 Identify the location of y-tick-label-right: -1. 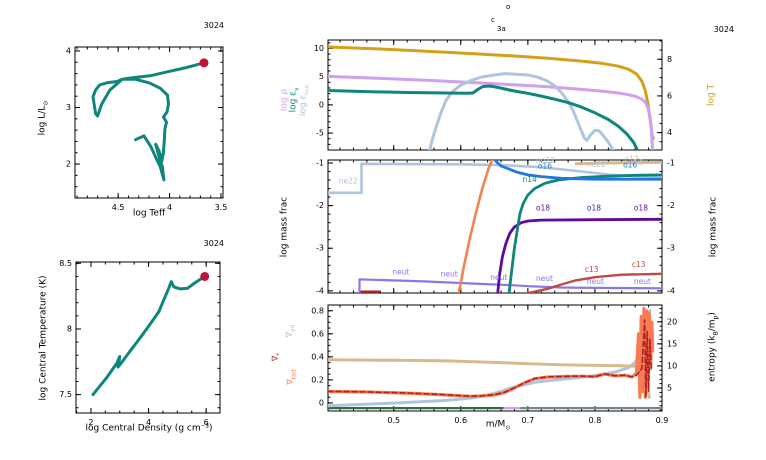
(671, 162).